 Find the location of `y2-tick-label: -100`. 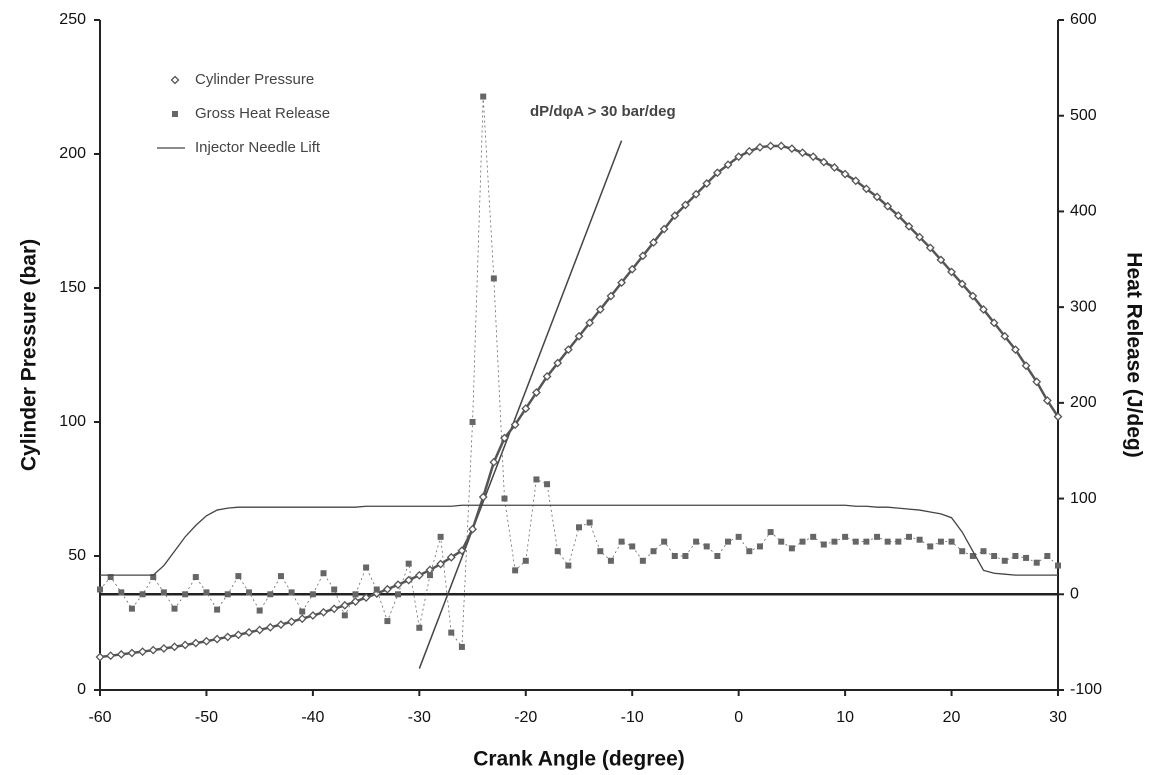

y2-tick-label: -100 is located at coordinates (1086, 689).